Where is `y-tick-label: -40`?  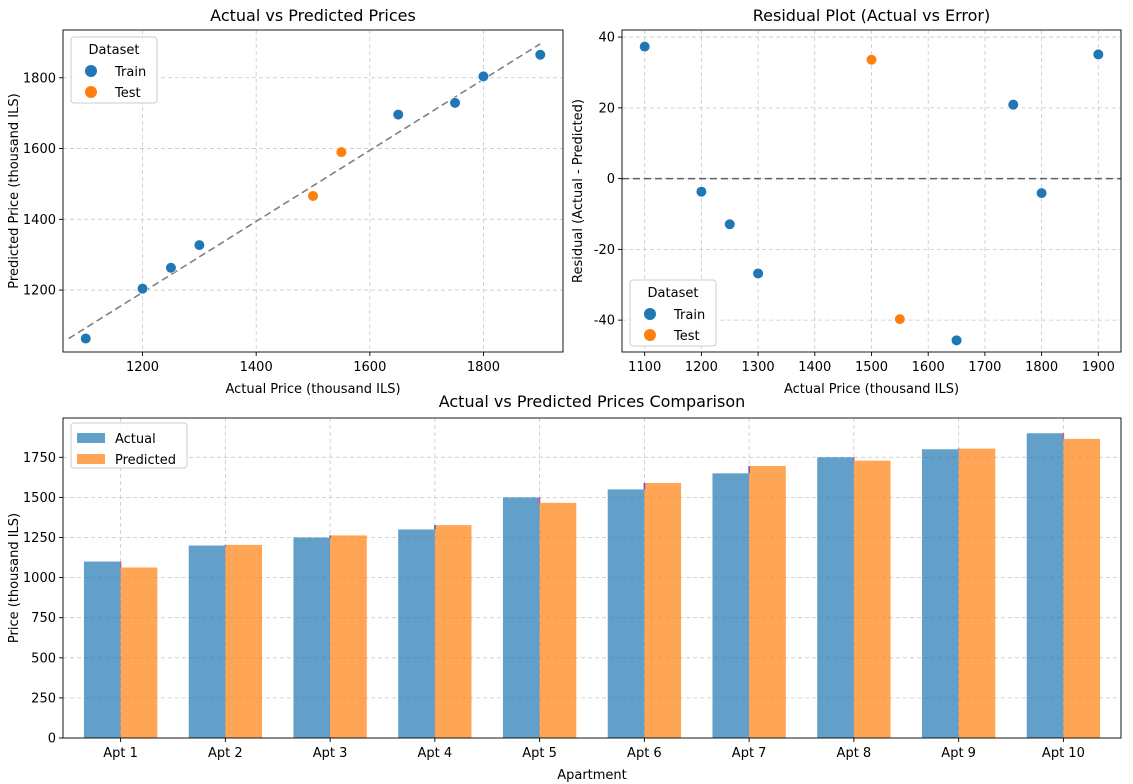
y-tick-label: -40 is located at coordinates (604, 321).